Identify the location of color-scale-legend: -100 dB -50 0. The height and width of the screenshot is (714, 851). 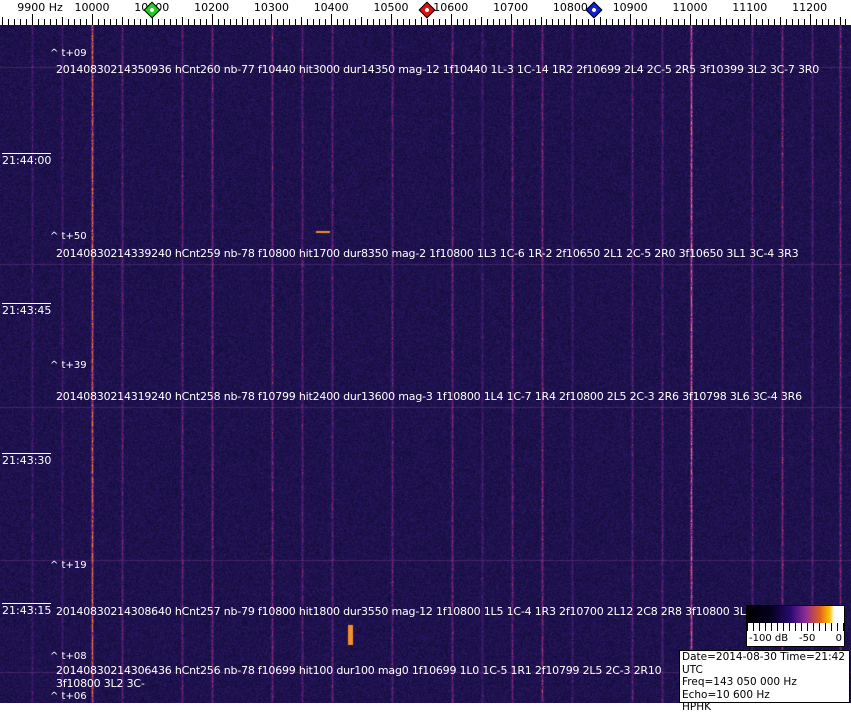
(795, 626).